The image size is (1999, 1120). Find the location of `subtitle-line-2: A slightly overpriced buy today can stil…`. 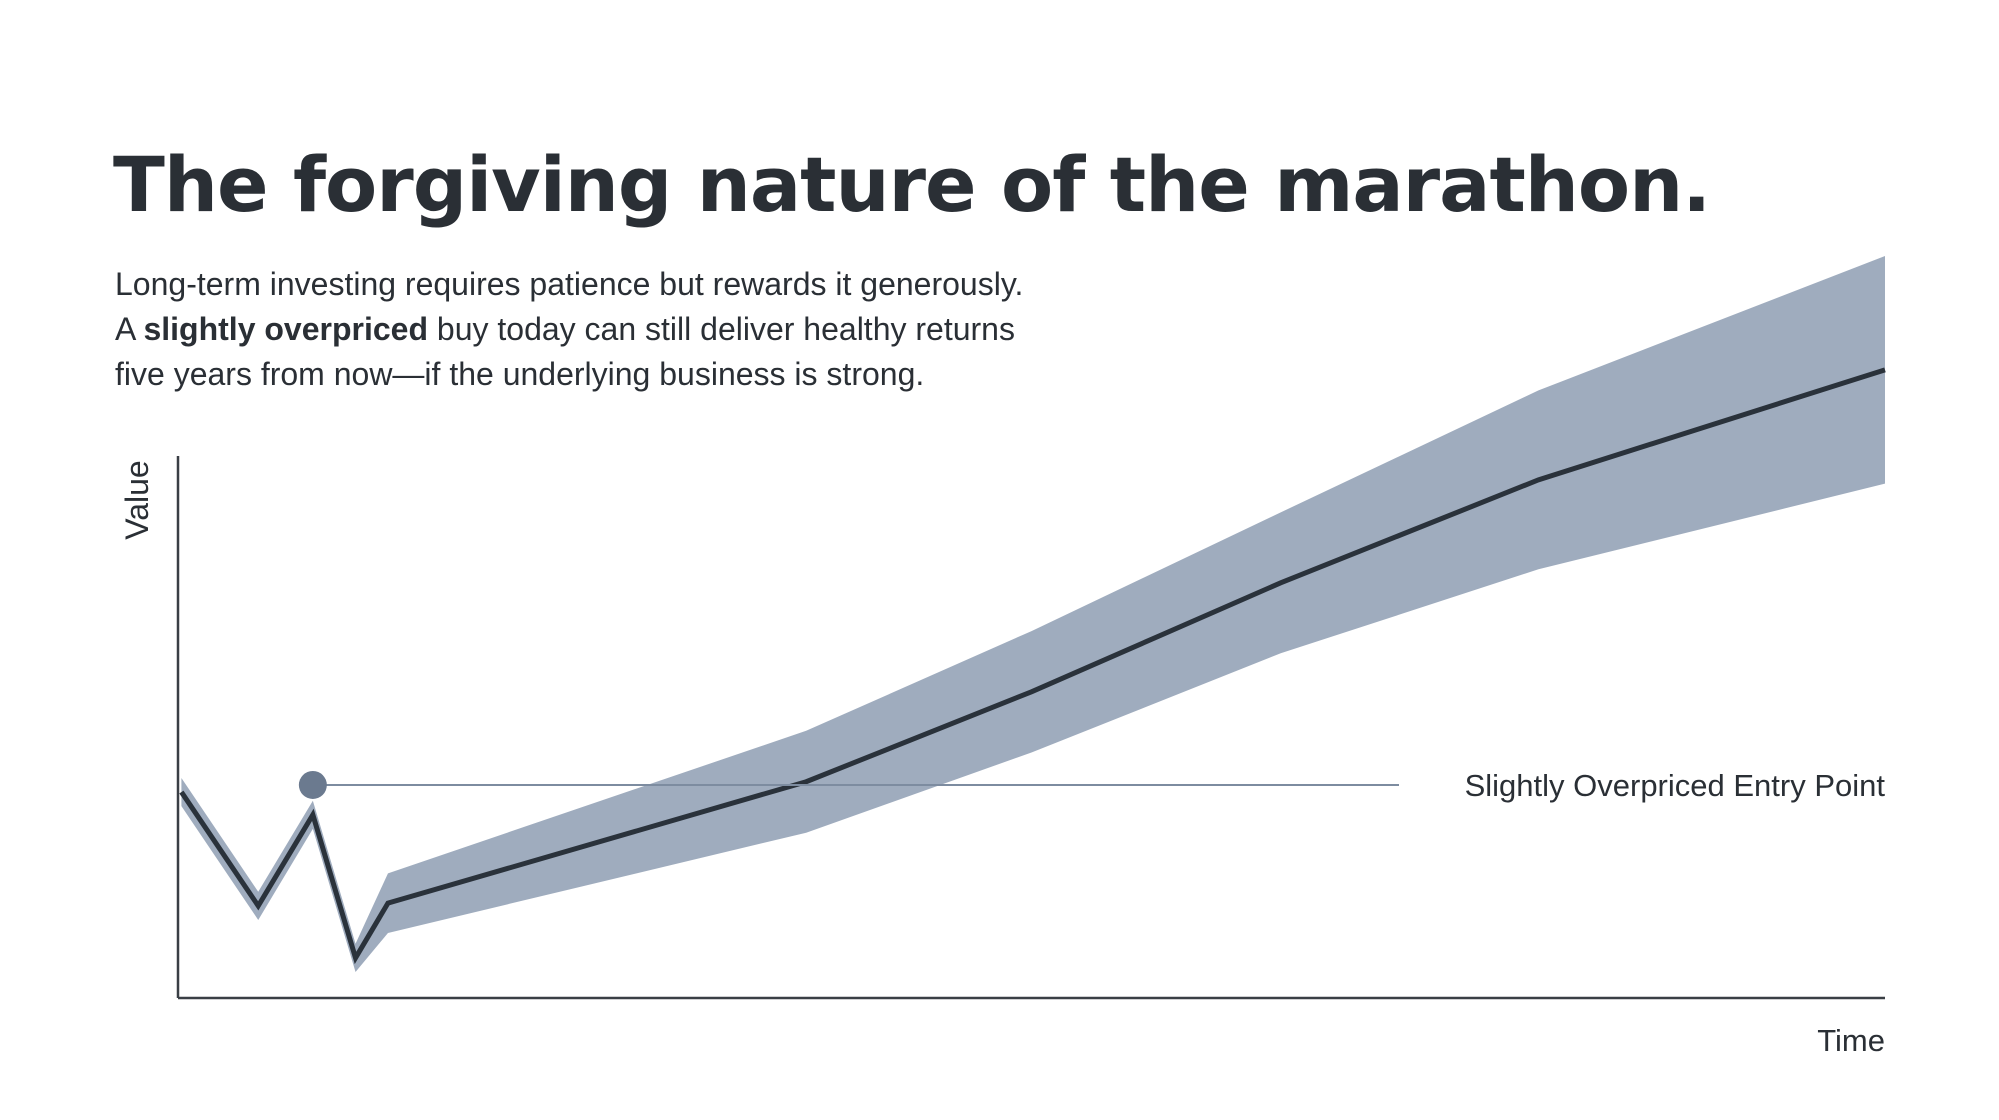

subtitle-line-2: A slightly overpriced buy today can stil… is located at coordinates (665, 329).